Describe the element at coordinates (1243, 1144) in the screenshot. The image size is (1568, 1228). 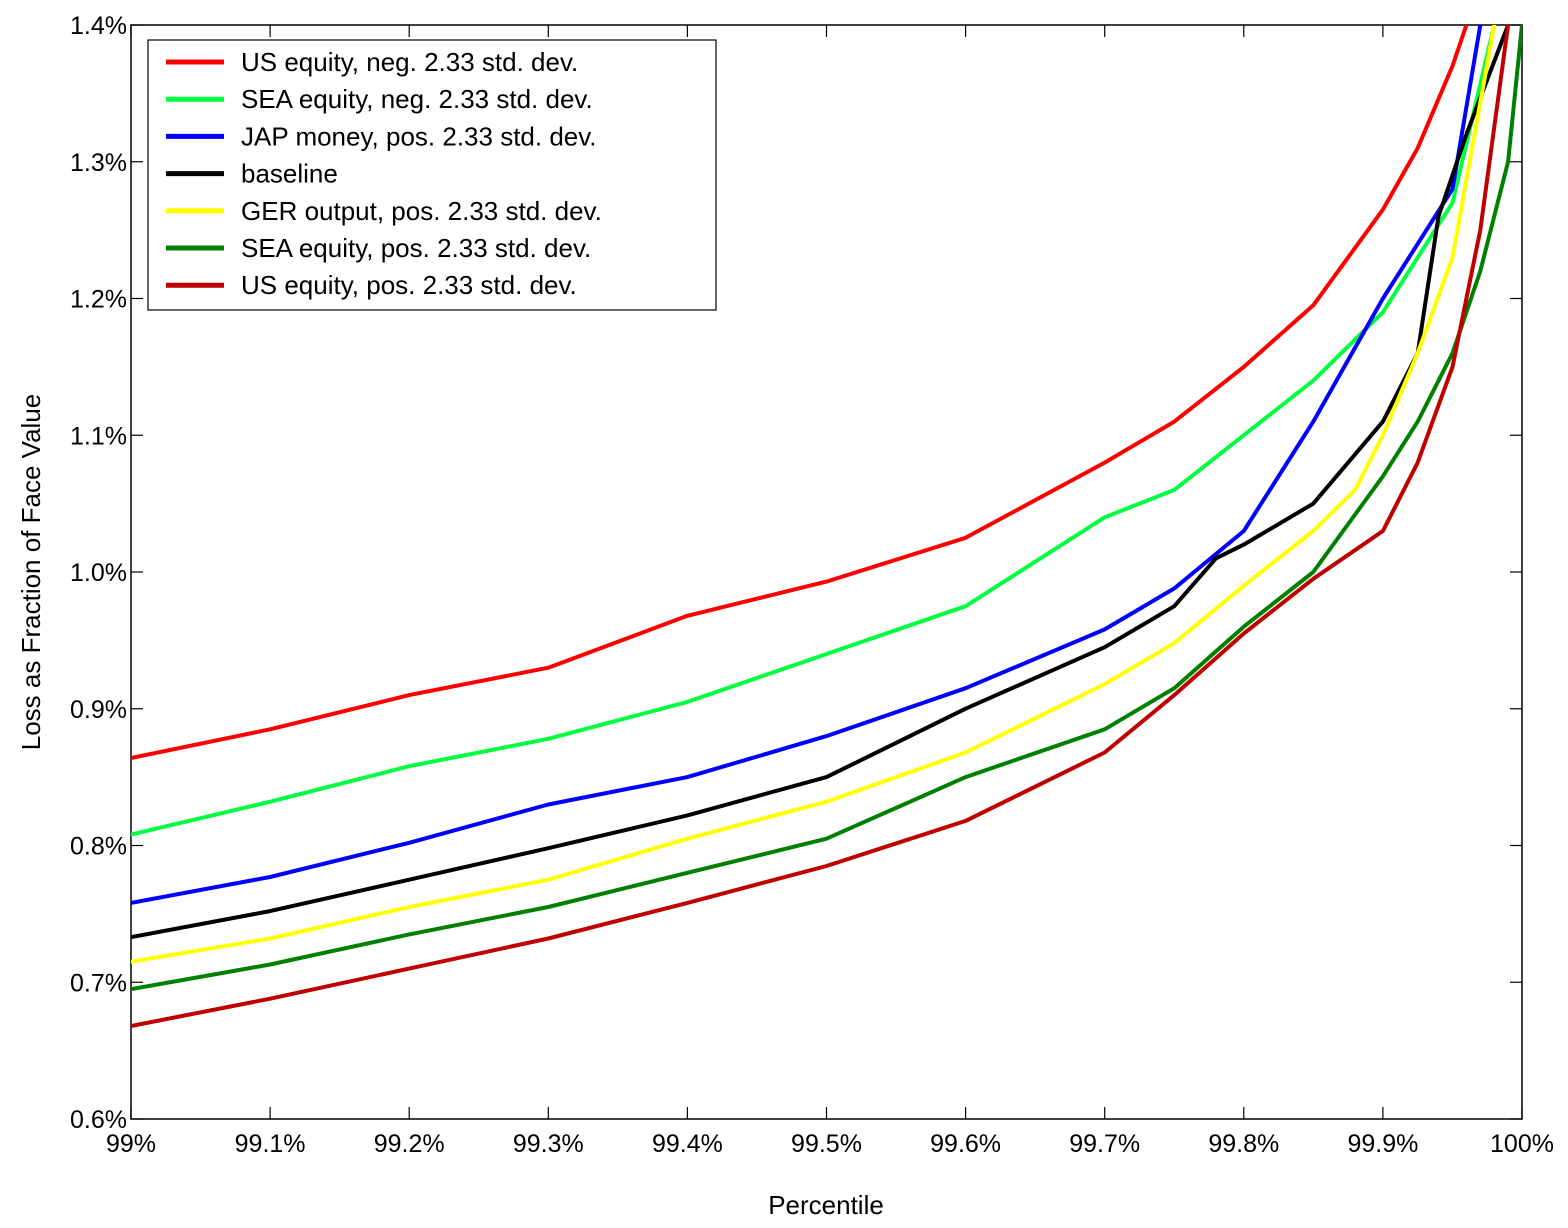
I see `x-tick-label: 99.8%` at that location.